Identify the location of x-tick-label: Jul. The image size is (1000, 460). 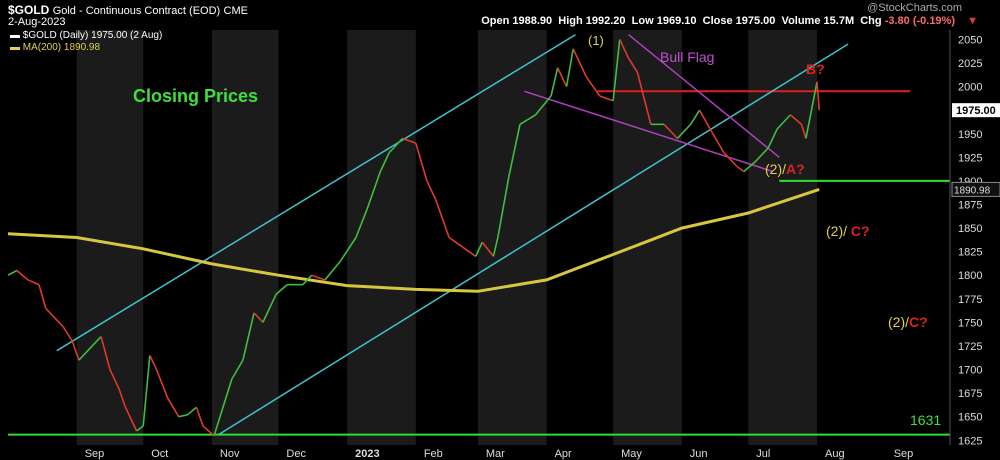
(763, 454).